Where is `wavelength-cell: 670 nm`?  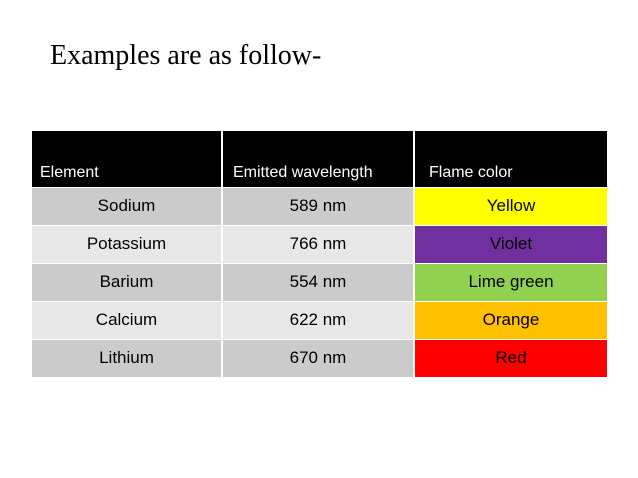 wavelength-cell: 670 nm is located at coordinates (318, 357).